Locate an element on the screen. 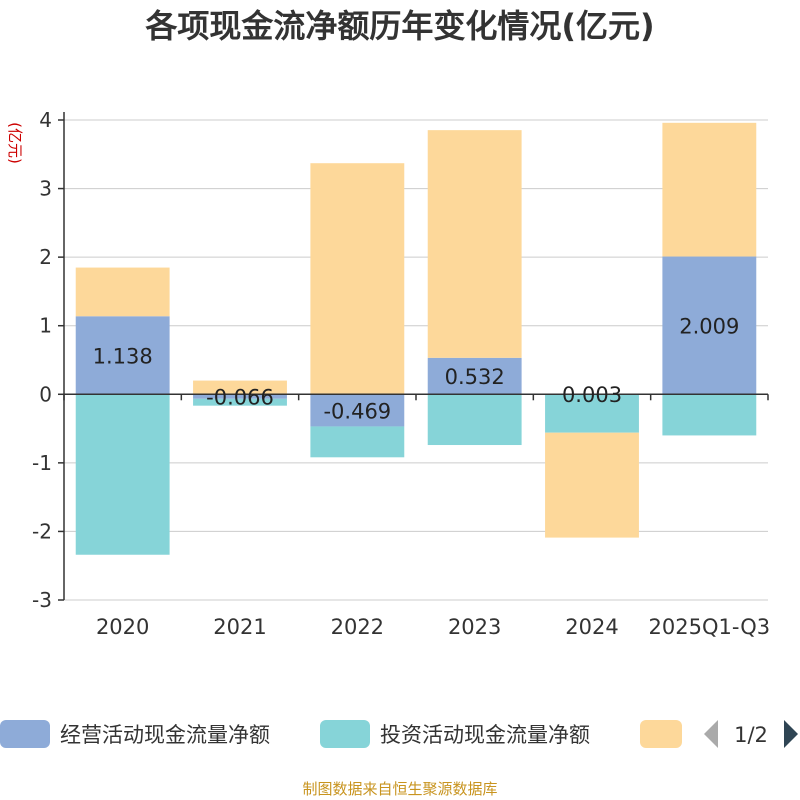 Image resolution: width=800 pixels, height=800 pixels. bar-series1-2021 is located at coordinates (240, 396).